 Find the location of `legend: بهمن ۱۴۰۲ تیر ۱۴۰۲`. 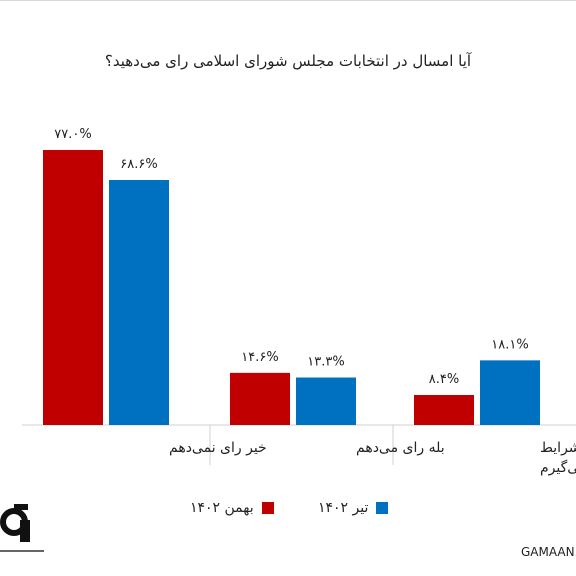

legend: بهمن ۱۴۰۲ تیر ۱۴۰۲ is located at coordinates (288, 512).